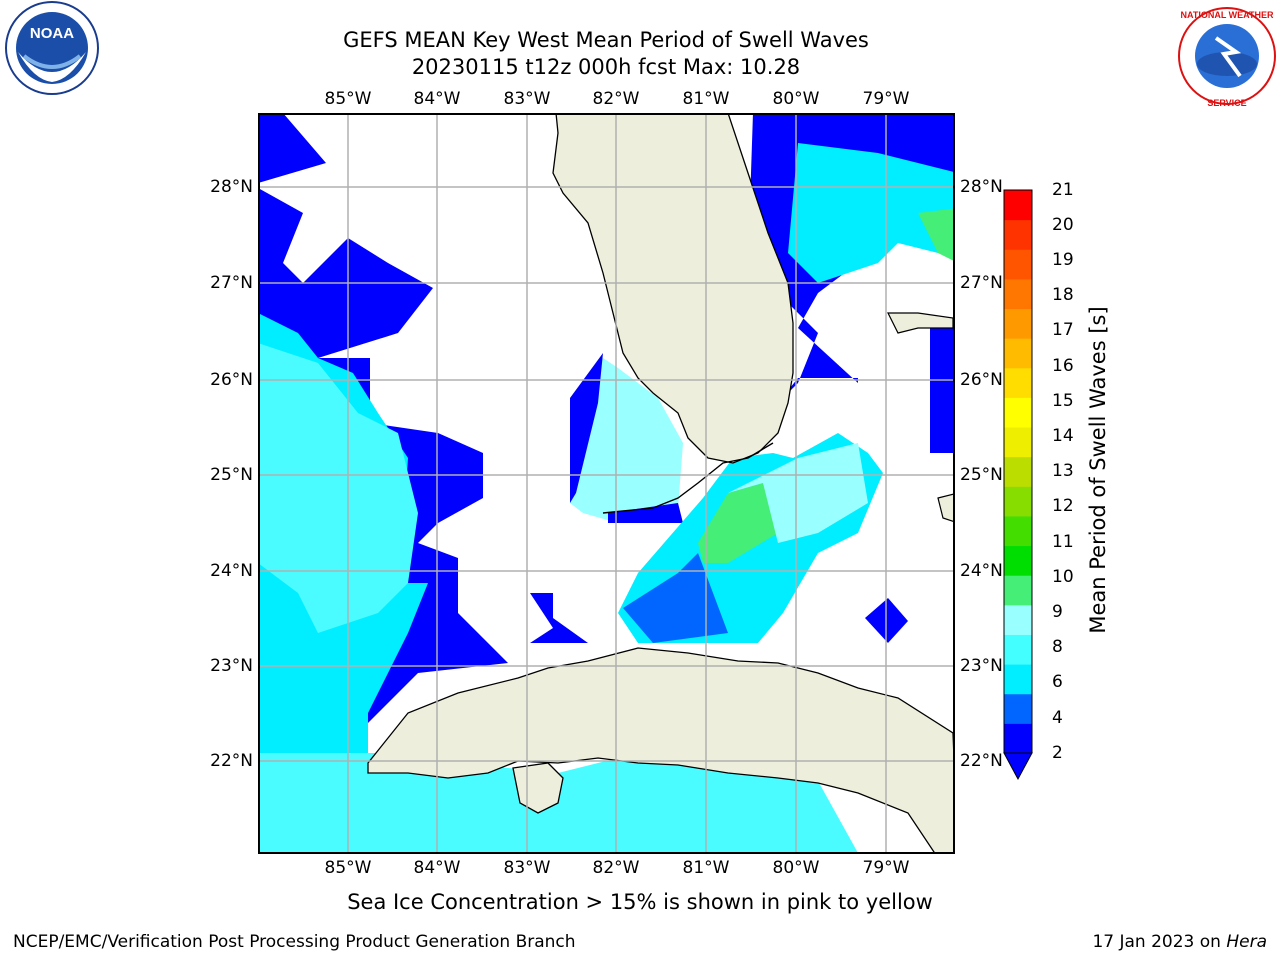 This screenshot has width=1280, height=960. I want to click on svg-text: NATIONAL WEATHER, so click(1227, 15).